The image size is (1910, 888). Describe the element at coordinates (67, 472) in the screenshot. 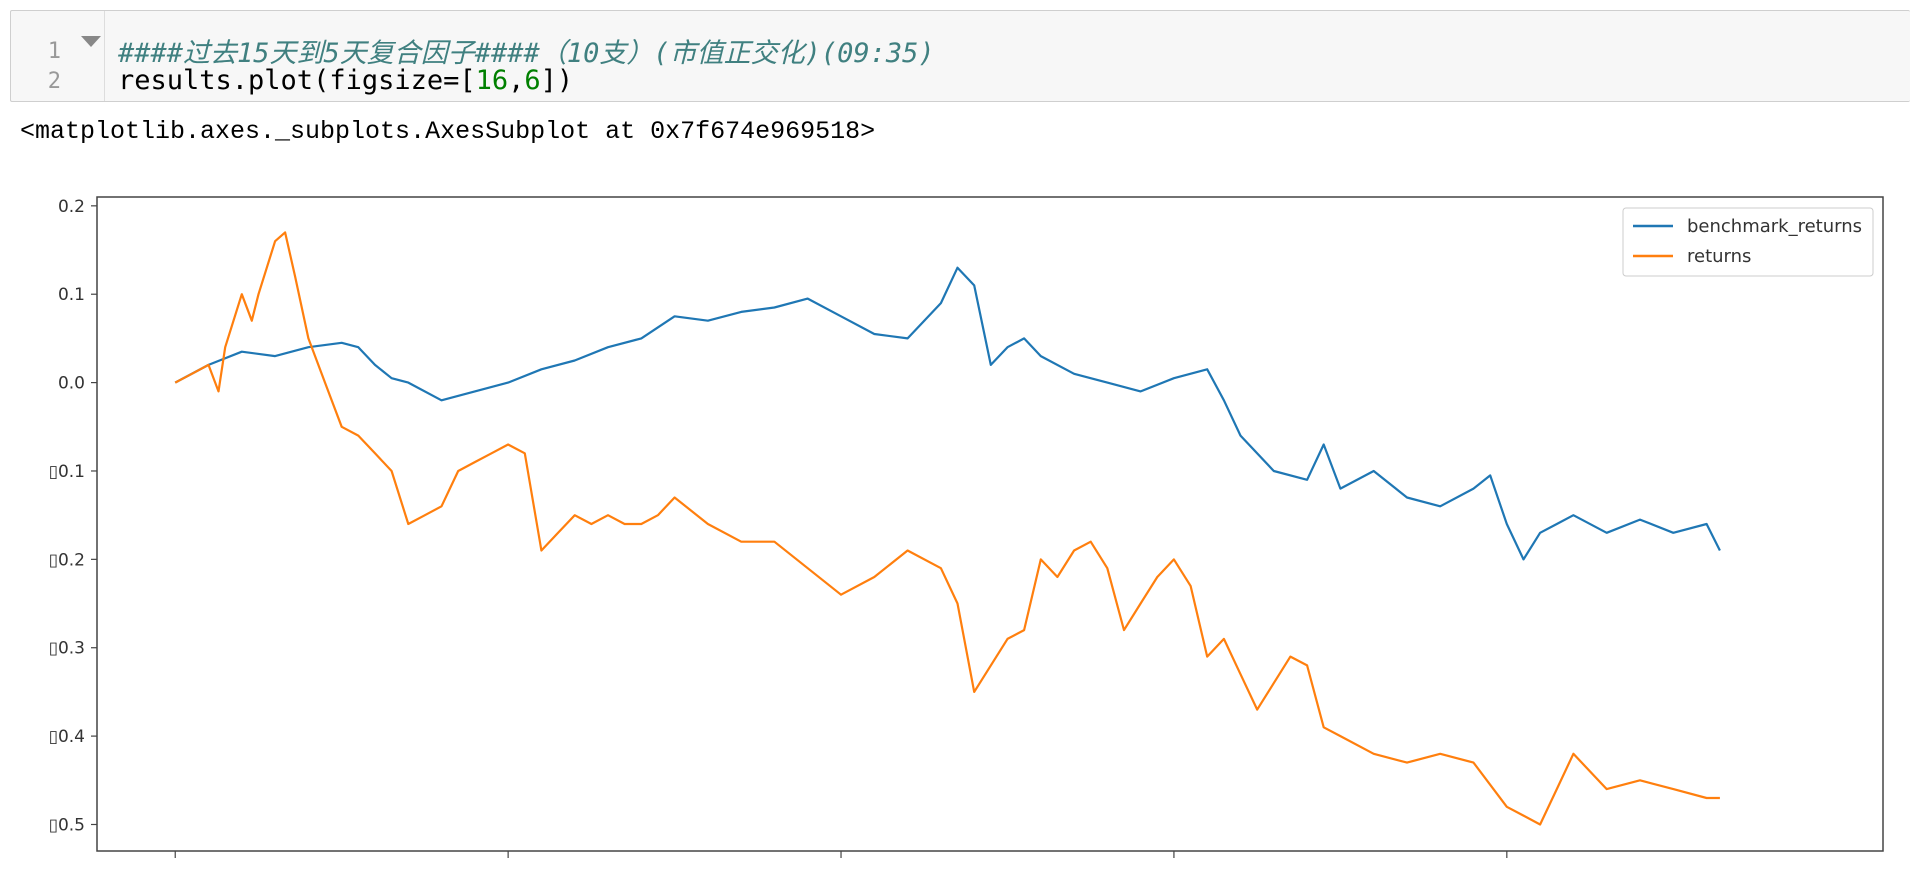

I see `y-tick-label: ▯0.1` at that location.